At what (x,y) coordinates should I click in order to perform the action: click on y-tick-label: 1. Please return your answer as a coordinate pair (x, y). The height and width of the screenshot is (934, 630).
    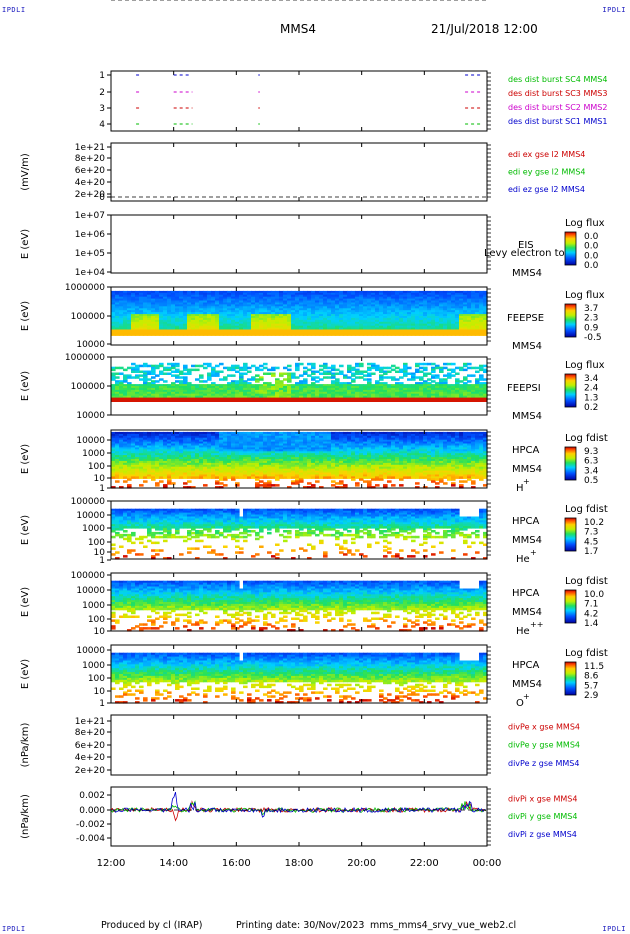
    Looking at the image, I should click on (102, 76).